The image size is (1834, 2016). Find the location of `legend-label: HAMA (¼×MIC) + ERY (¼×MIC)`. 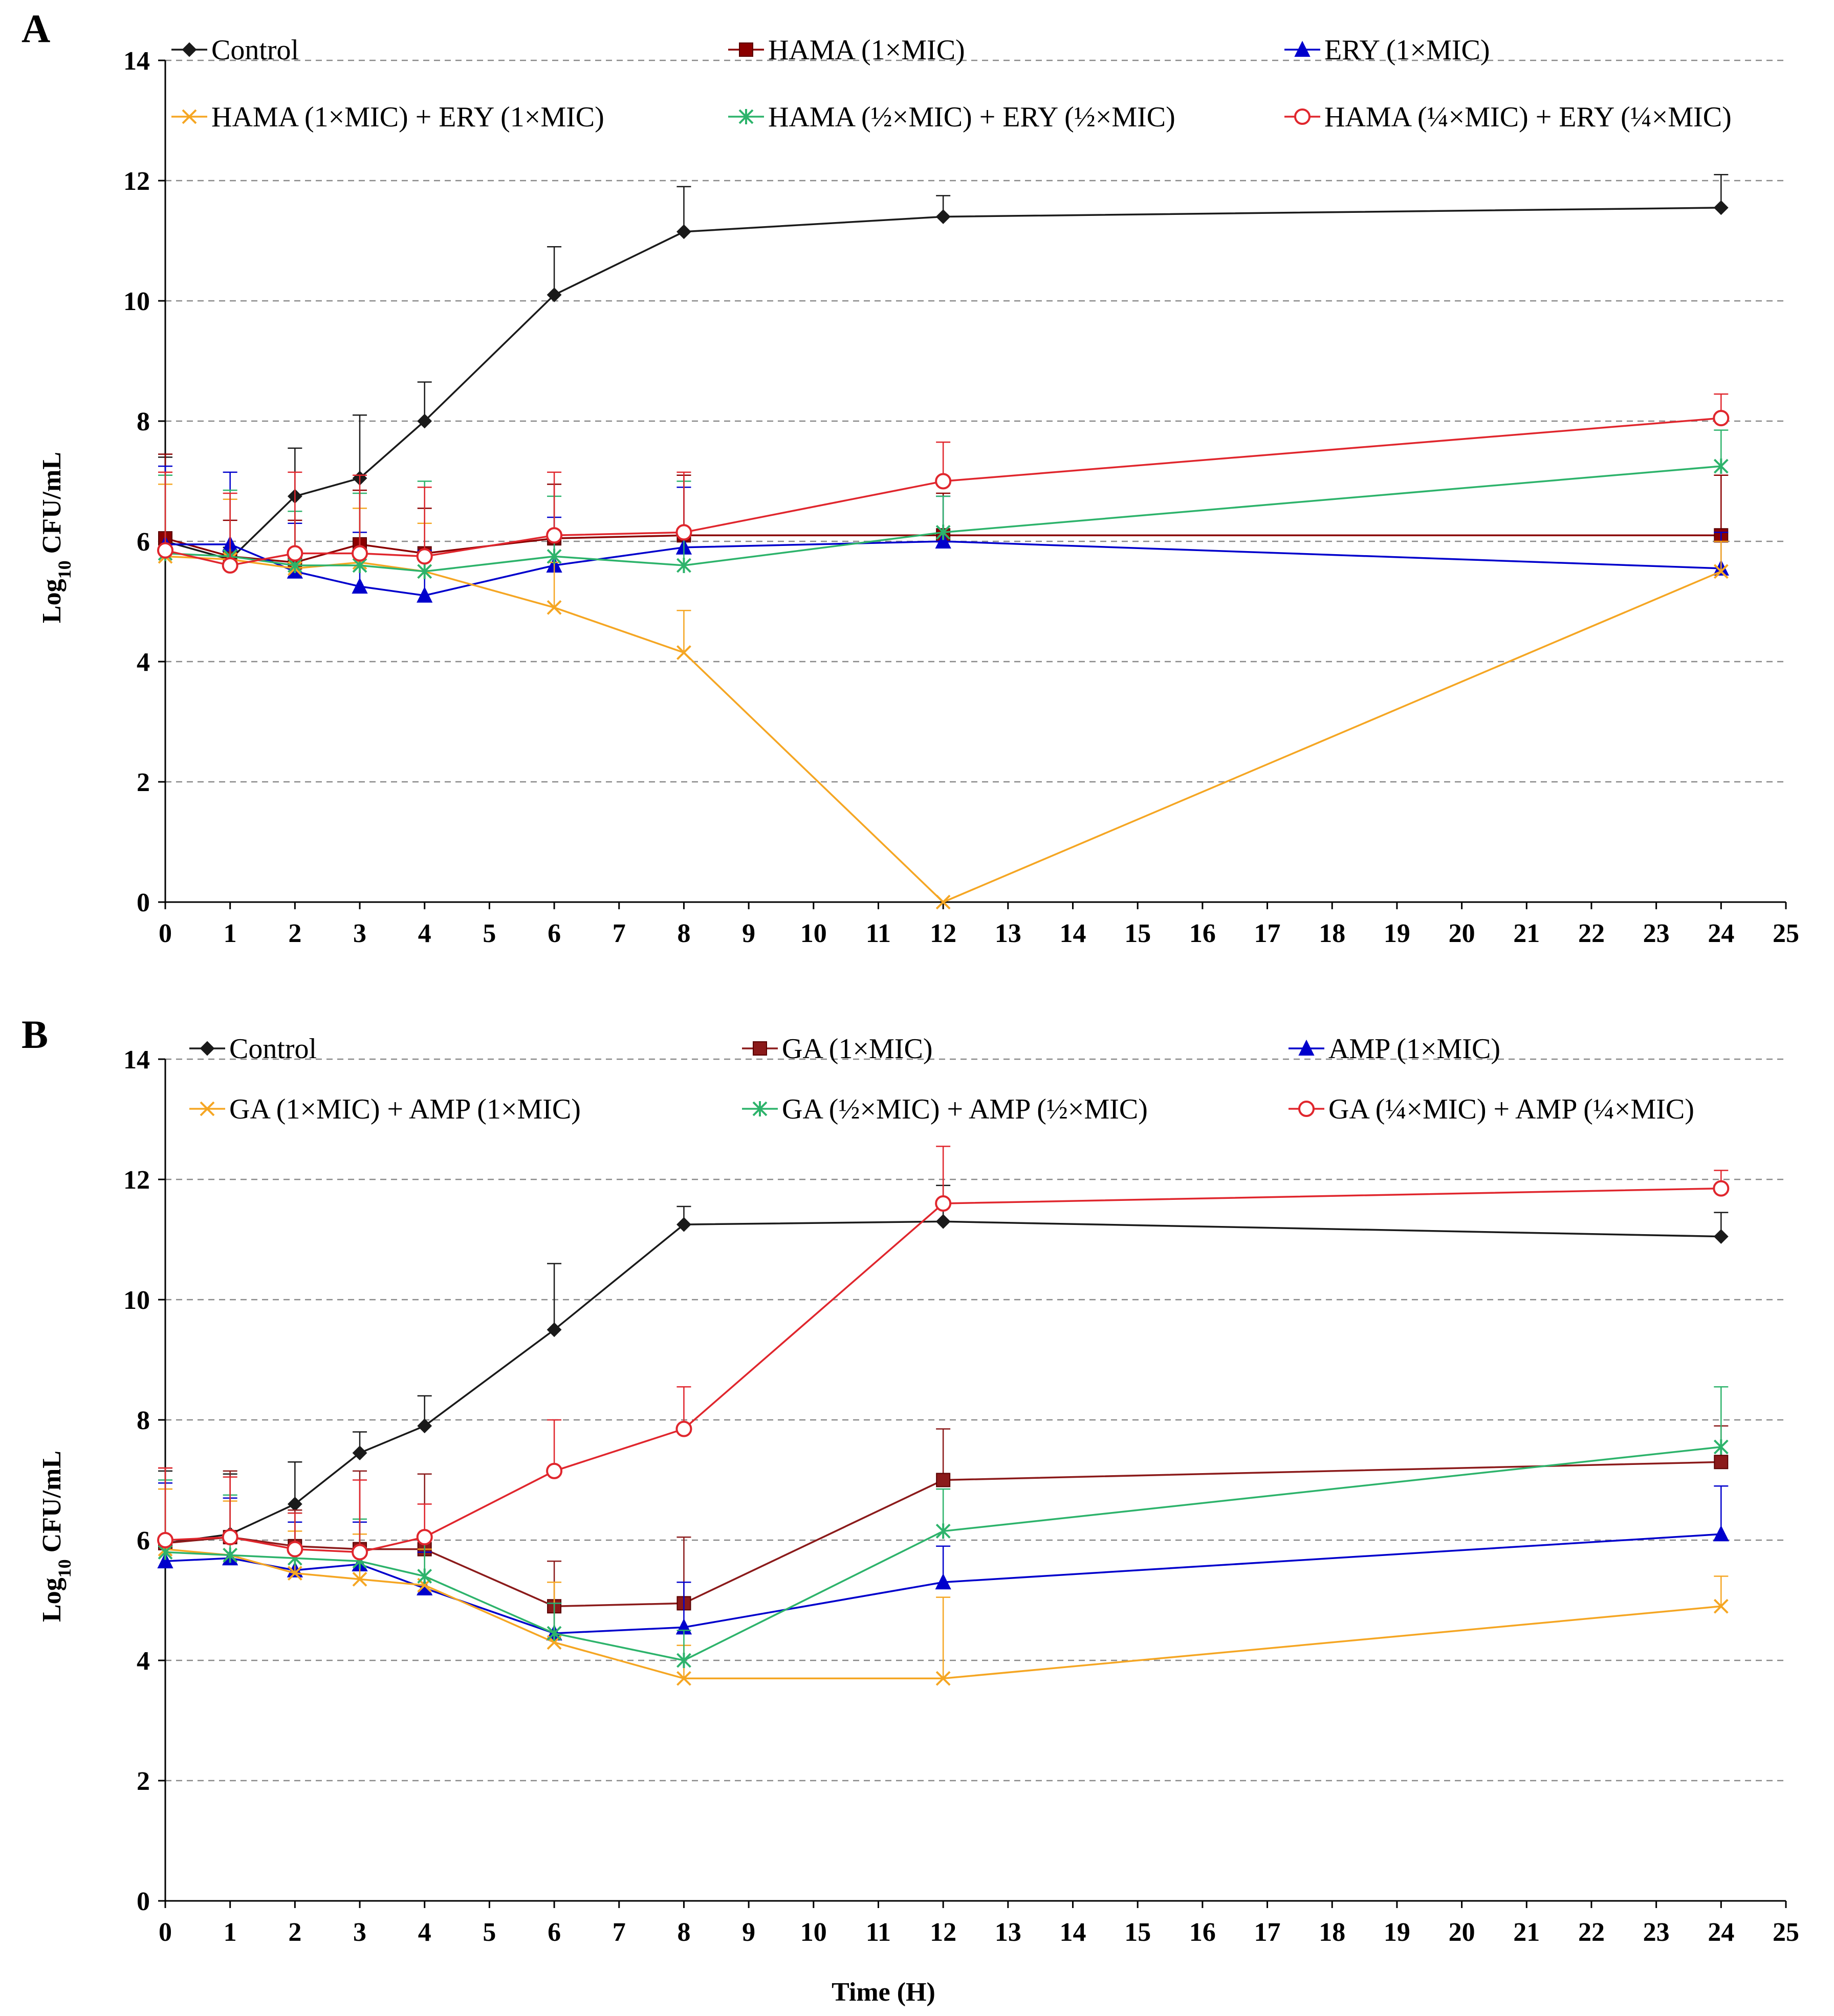

legend-label: HAMA (¼×MIC) + ERY (¼×MIC) is located at coordinates (1528, 117).